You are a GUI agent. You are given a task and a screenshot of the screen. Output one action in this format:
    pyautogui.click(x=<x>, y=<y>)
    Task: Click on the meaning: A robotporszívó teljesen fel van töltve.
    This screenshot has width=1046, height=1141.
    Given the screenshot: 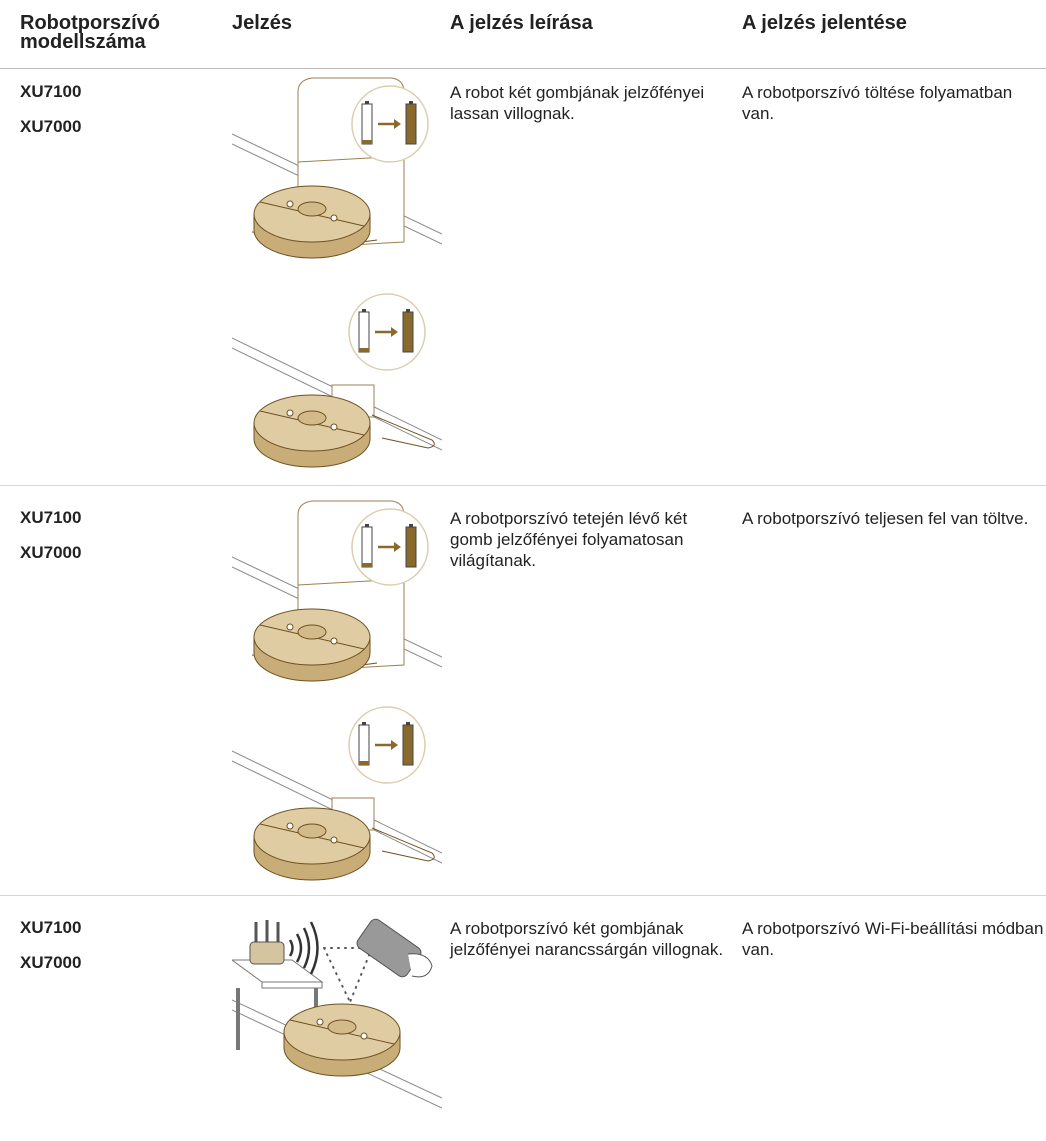 What is the action you would take?
    pyautogui.click(x=885, y=518)
    